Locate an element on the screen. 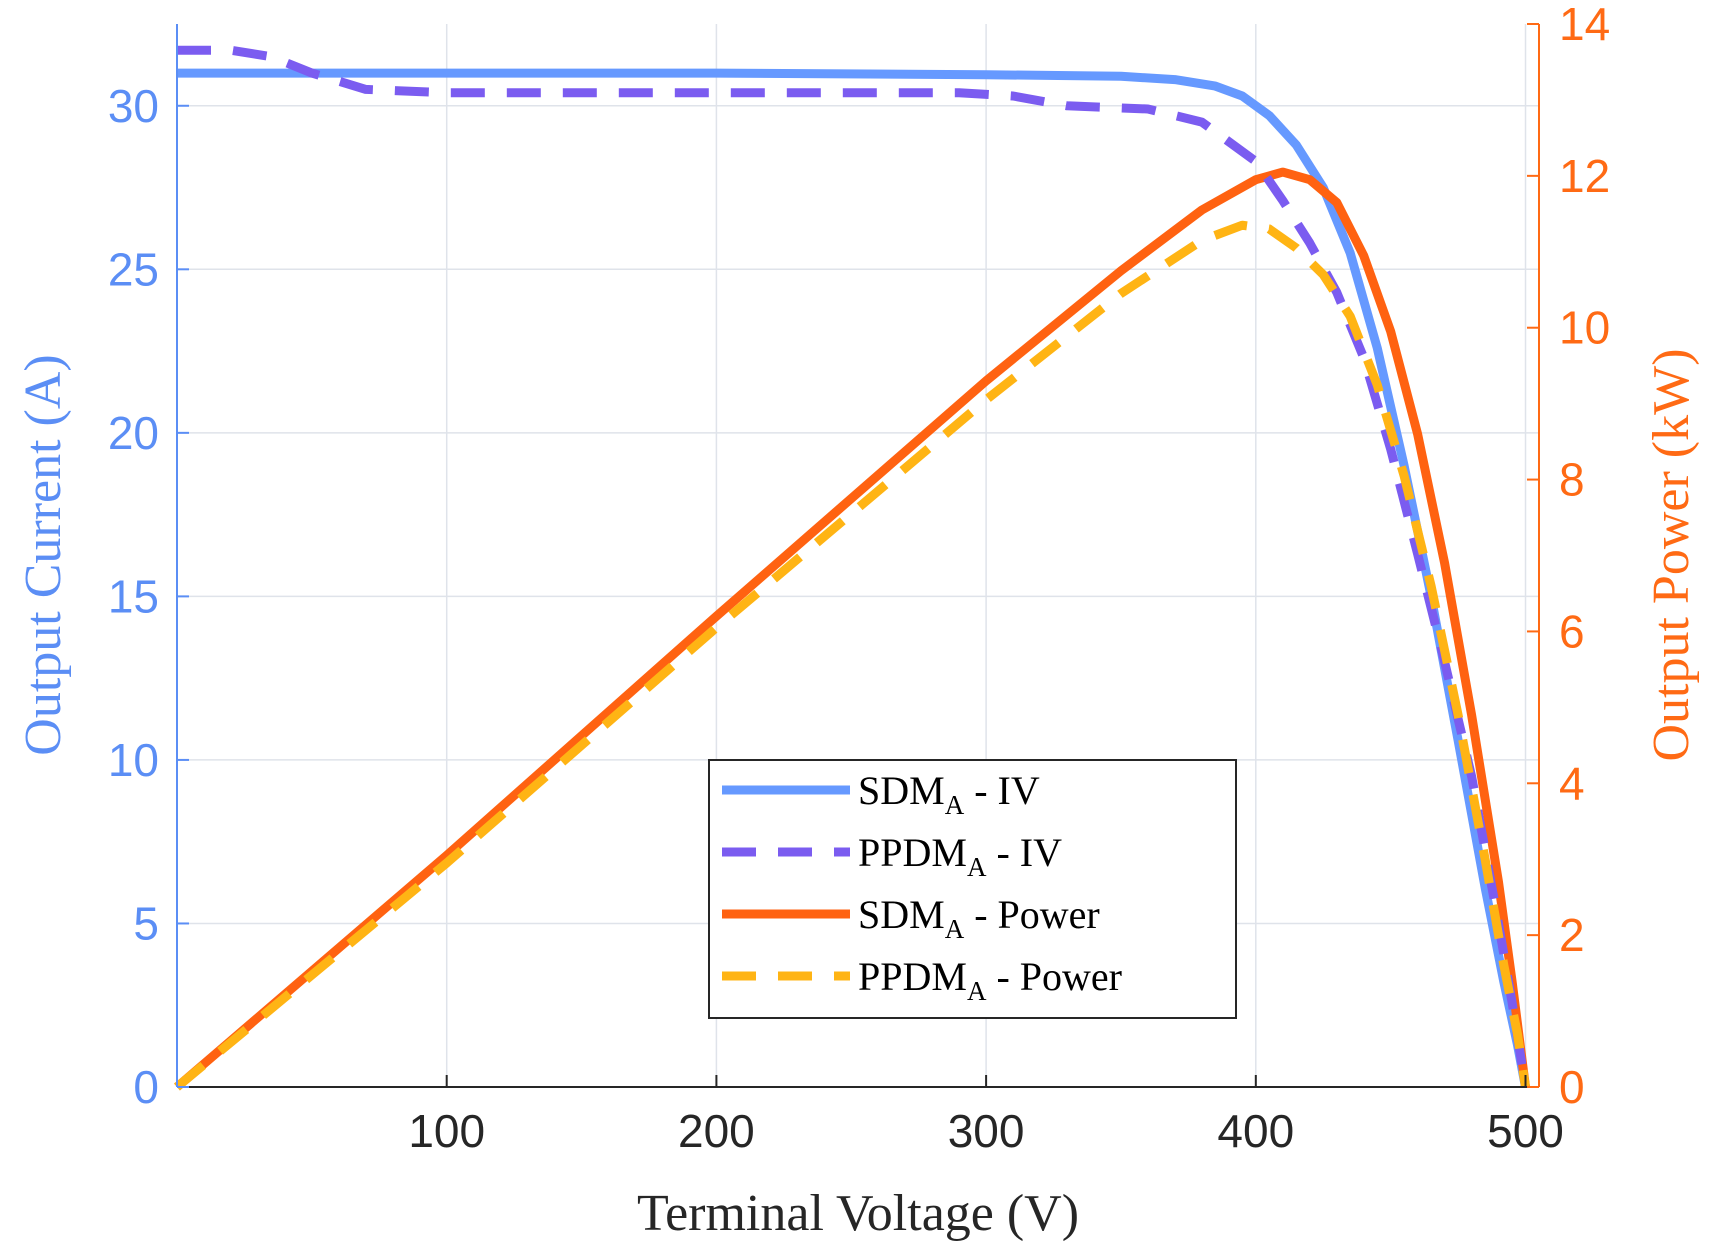 This screenshot has width=1720, height=1243. x-tick-label: 500 is located at coordinates (1525, 1131).